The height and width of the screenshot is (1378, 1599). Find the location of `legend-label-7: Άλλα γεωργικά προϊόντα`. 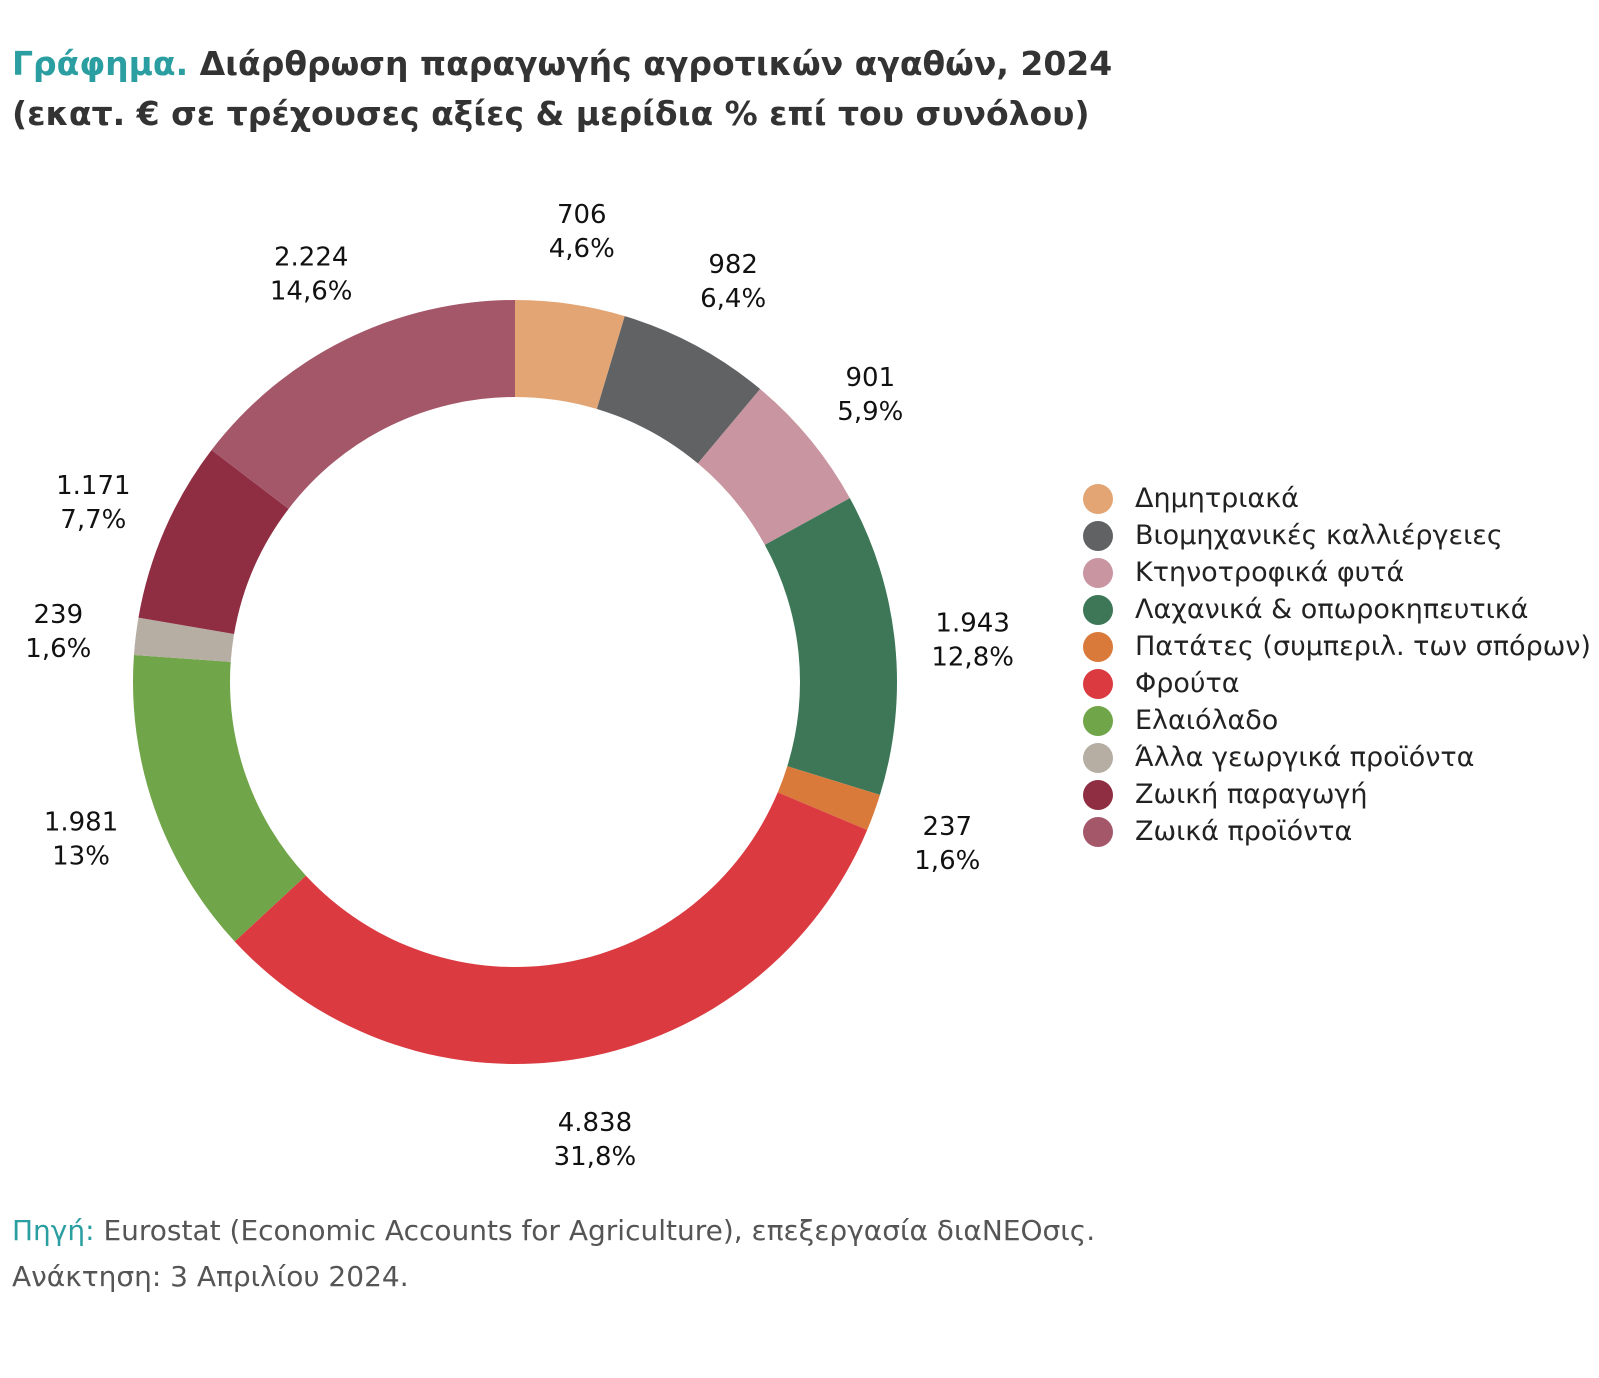

legend-label-7: Άλλα γεωργικά προϊόντα is located at coordinates (1305, 757).